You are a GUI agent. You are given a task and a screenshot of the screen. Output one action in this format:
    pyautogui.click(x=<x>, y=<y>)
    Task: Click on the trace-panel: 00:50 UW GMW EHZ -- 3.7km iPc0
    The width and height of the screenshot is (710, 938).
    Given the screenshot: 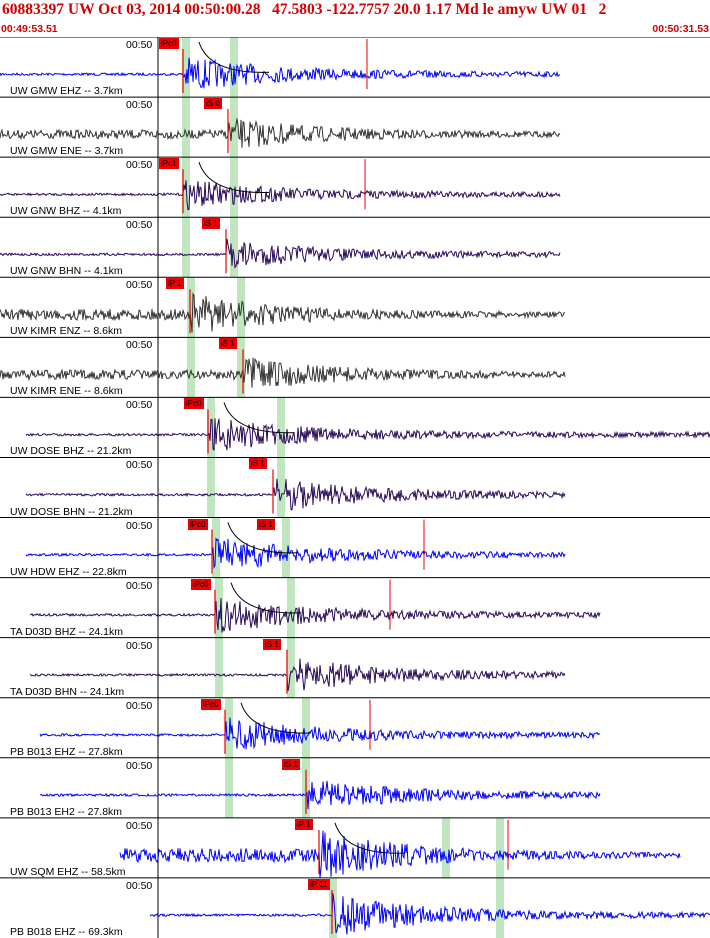 What is the action you would take?
    pyautogui.click(x=355, y=67)
    